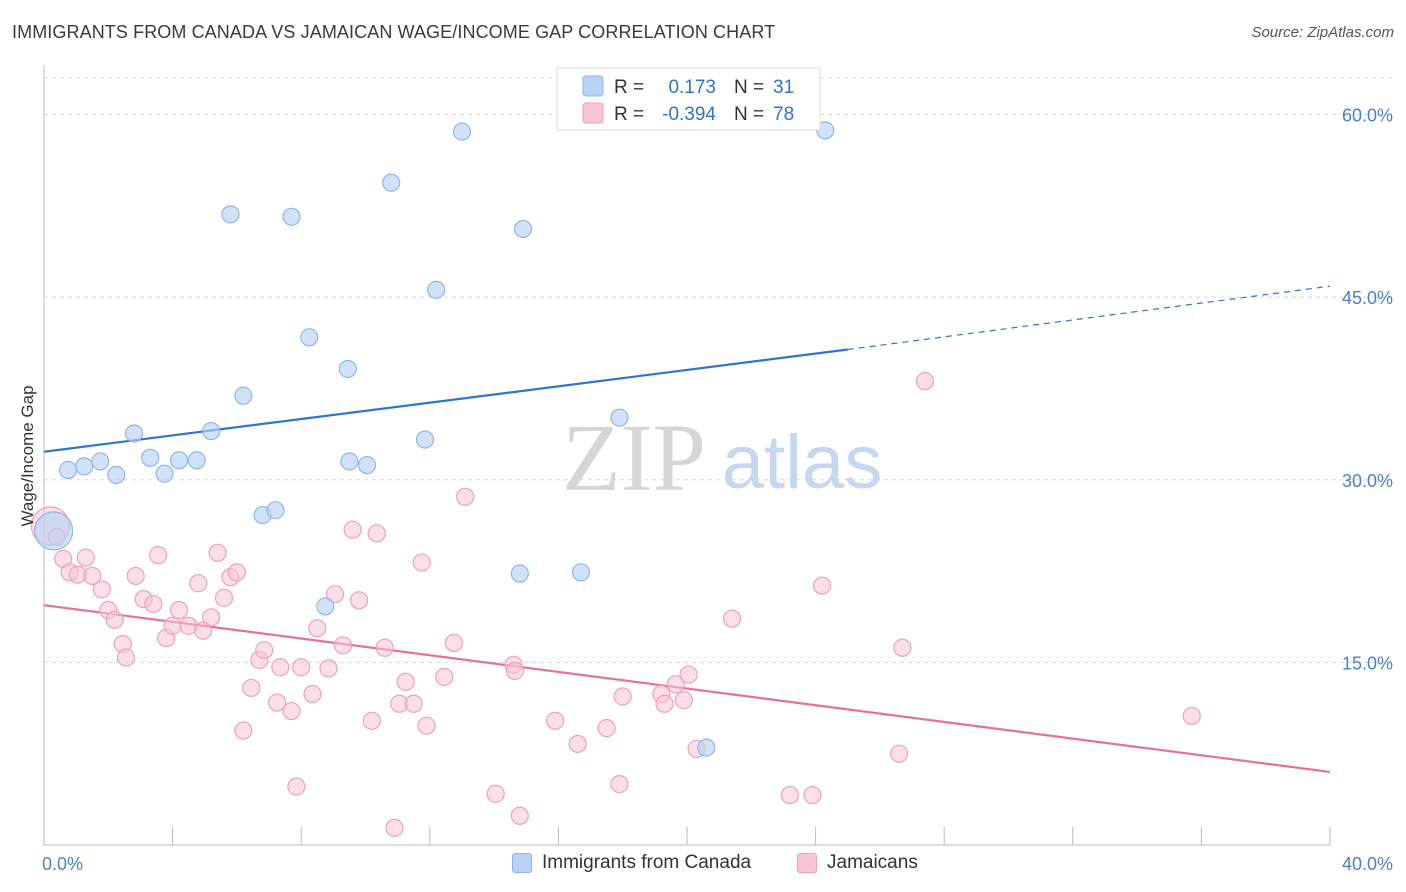  What do you see at coordinates (27, 455) in the screenshot?
I see `y-axis-label: Wage/Income Gap` at bounding box center [27, 455].